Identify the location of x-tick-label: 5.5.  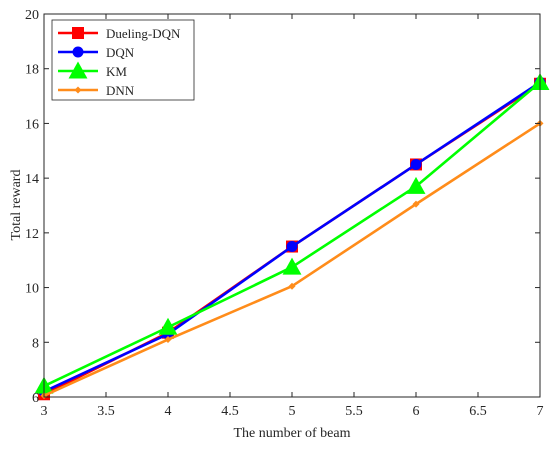
(354, 411).